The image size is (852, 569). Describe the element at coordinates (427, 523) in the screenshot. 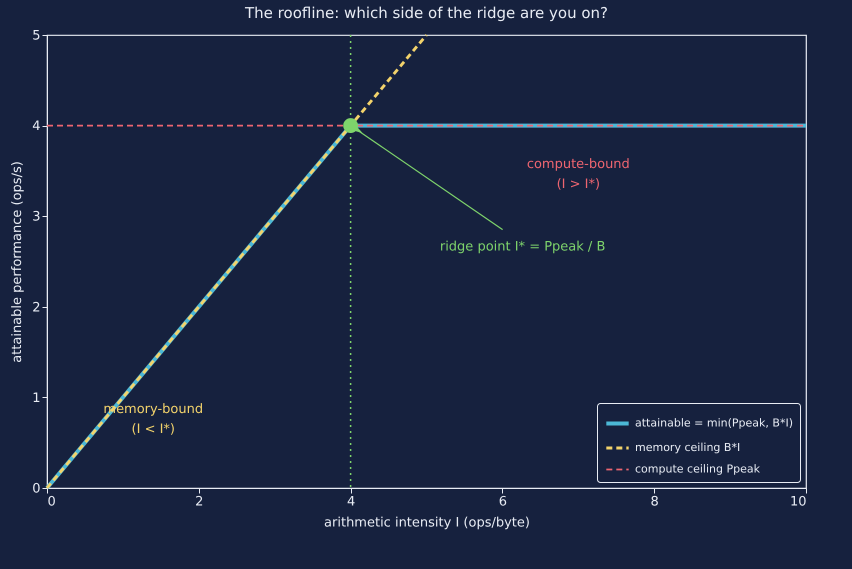

I see `x-axis-title: arithmetic intensity I (ops/byte)` at that location.